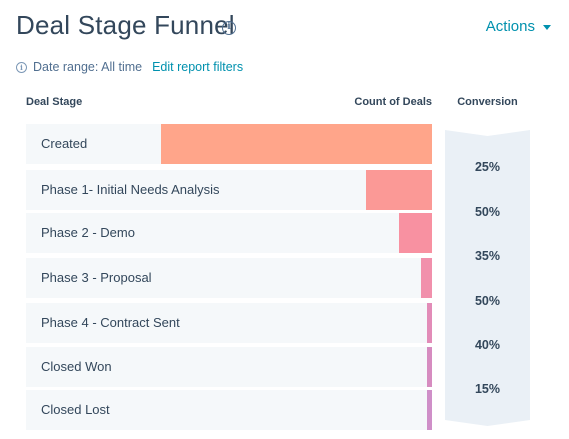  Describe the element at coordinates (130, 189) in the screenshot. I see `stage-label: Phase 1- Initial Needs Analysis` at that location.